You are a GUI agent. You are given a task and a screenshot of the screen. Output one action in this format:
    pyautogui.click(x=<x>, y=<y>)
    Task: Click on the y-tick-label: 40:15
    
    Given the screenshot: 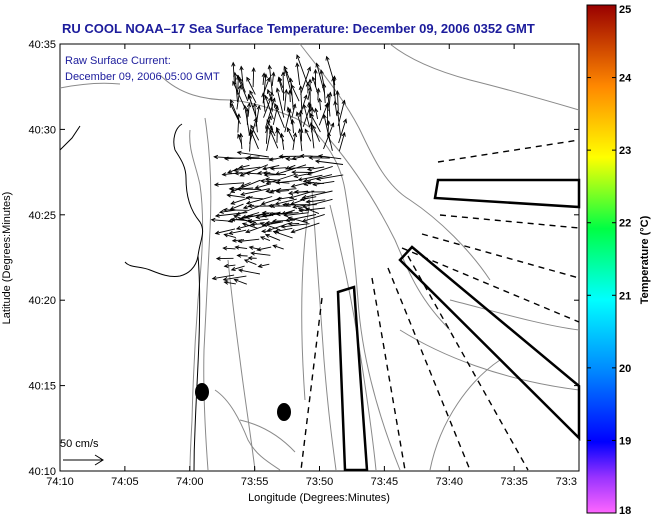 What is the action you would take?
    pyautogui.click(x=42, y=387)
    